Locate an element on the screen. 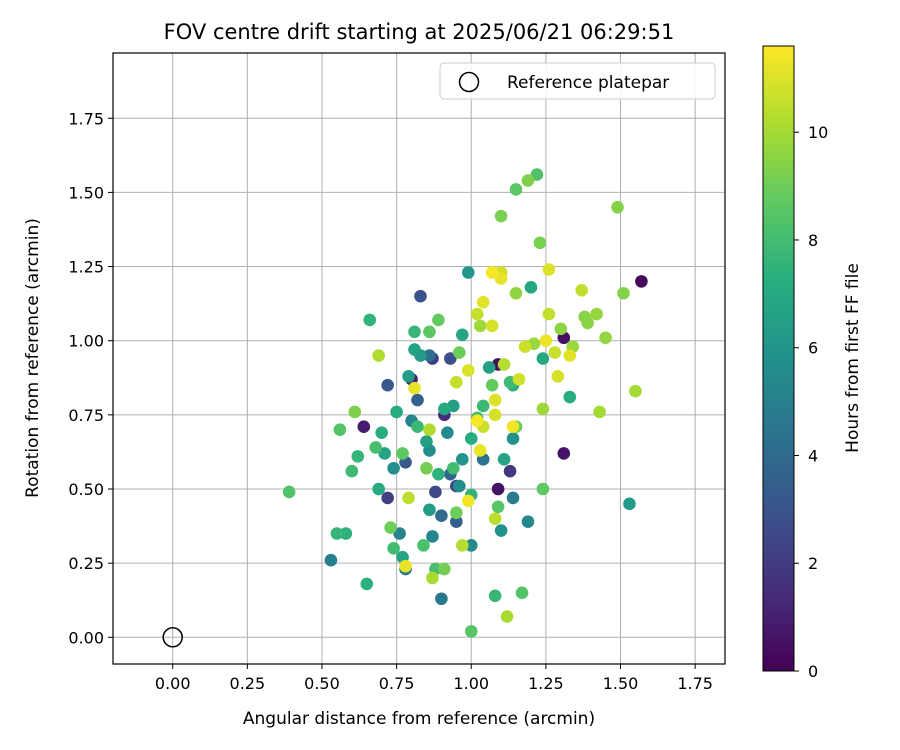  legend: Reference platepar is located at coordinates (577, 81).